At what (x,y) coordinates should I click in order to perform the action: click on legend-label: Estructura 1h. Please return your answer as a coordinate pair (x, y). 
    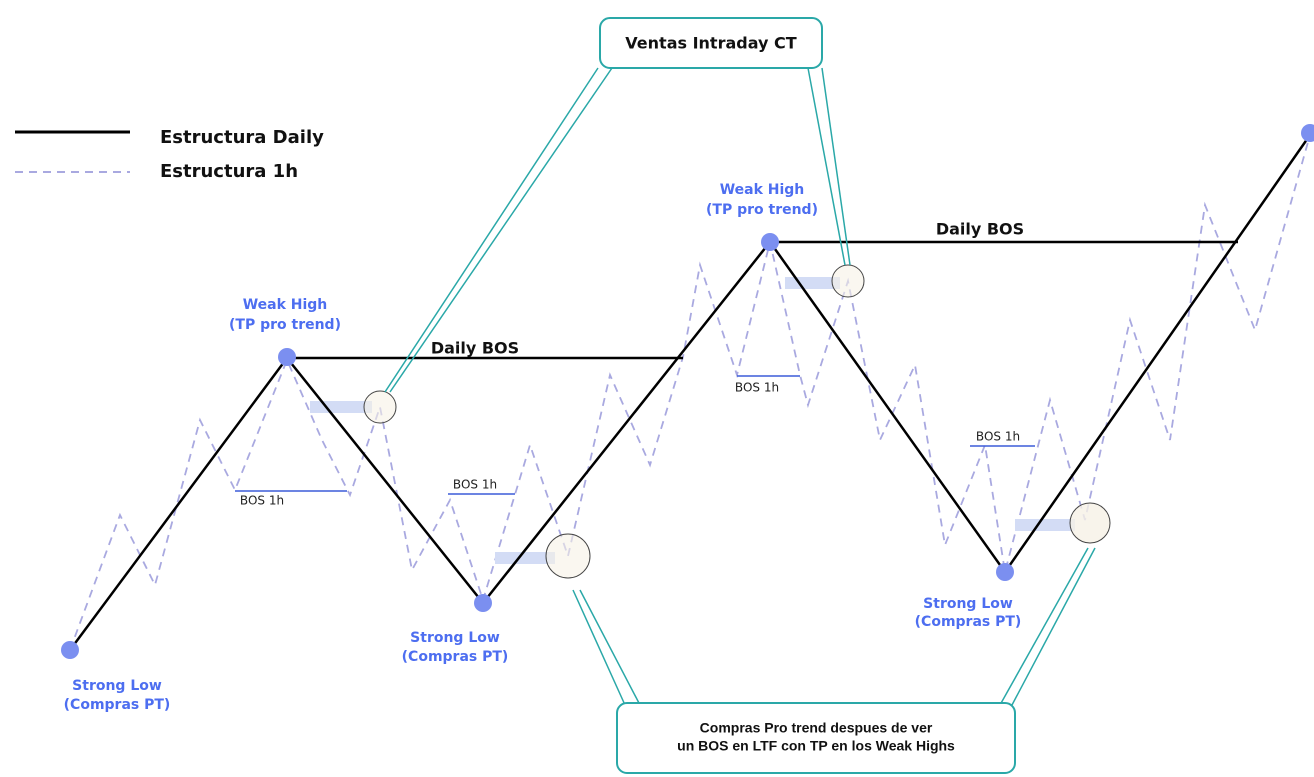
    Looking at the image, I should click on (229, 171).